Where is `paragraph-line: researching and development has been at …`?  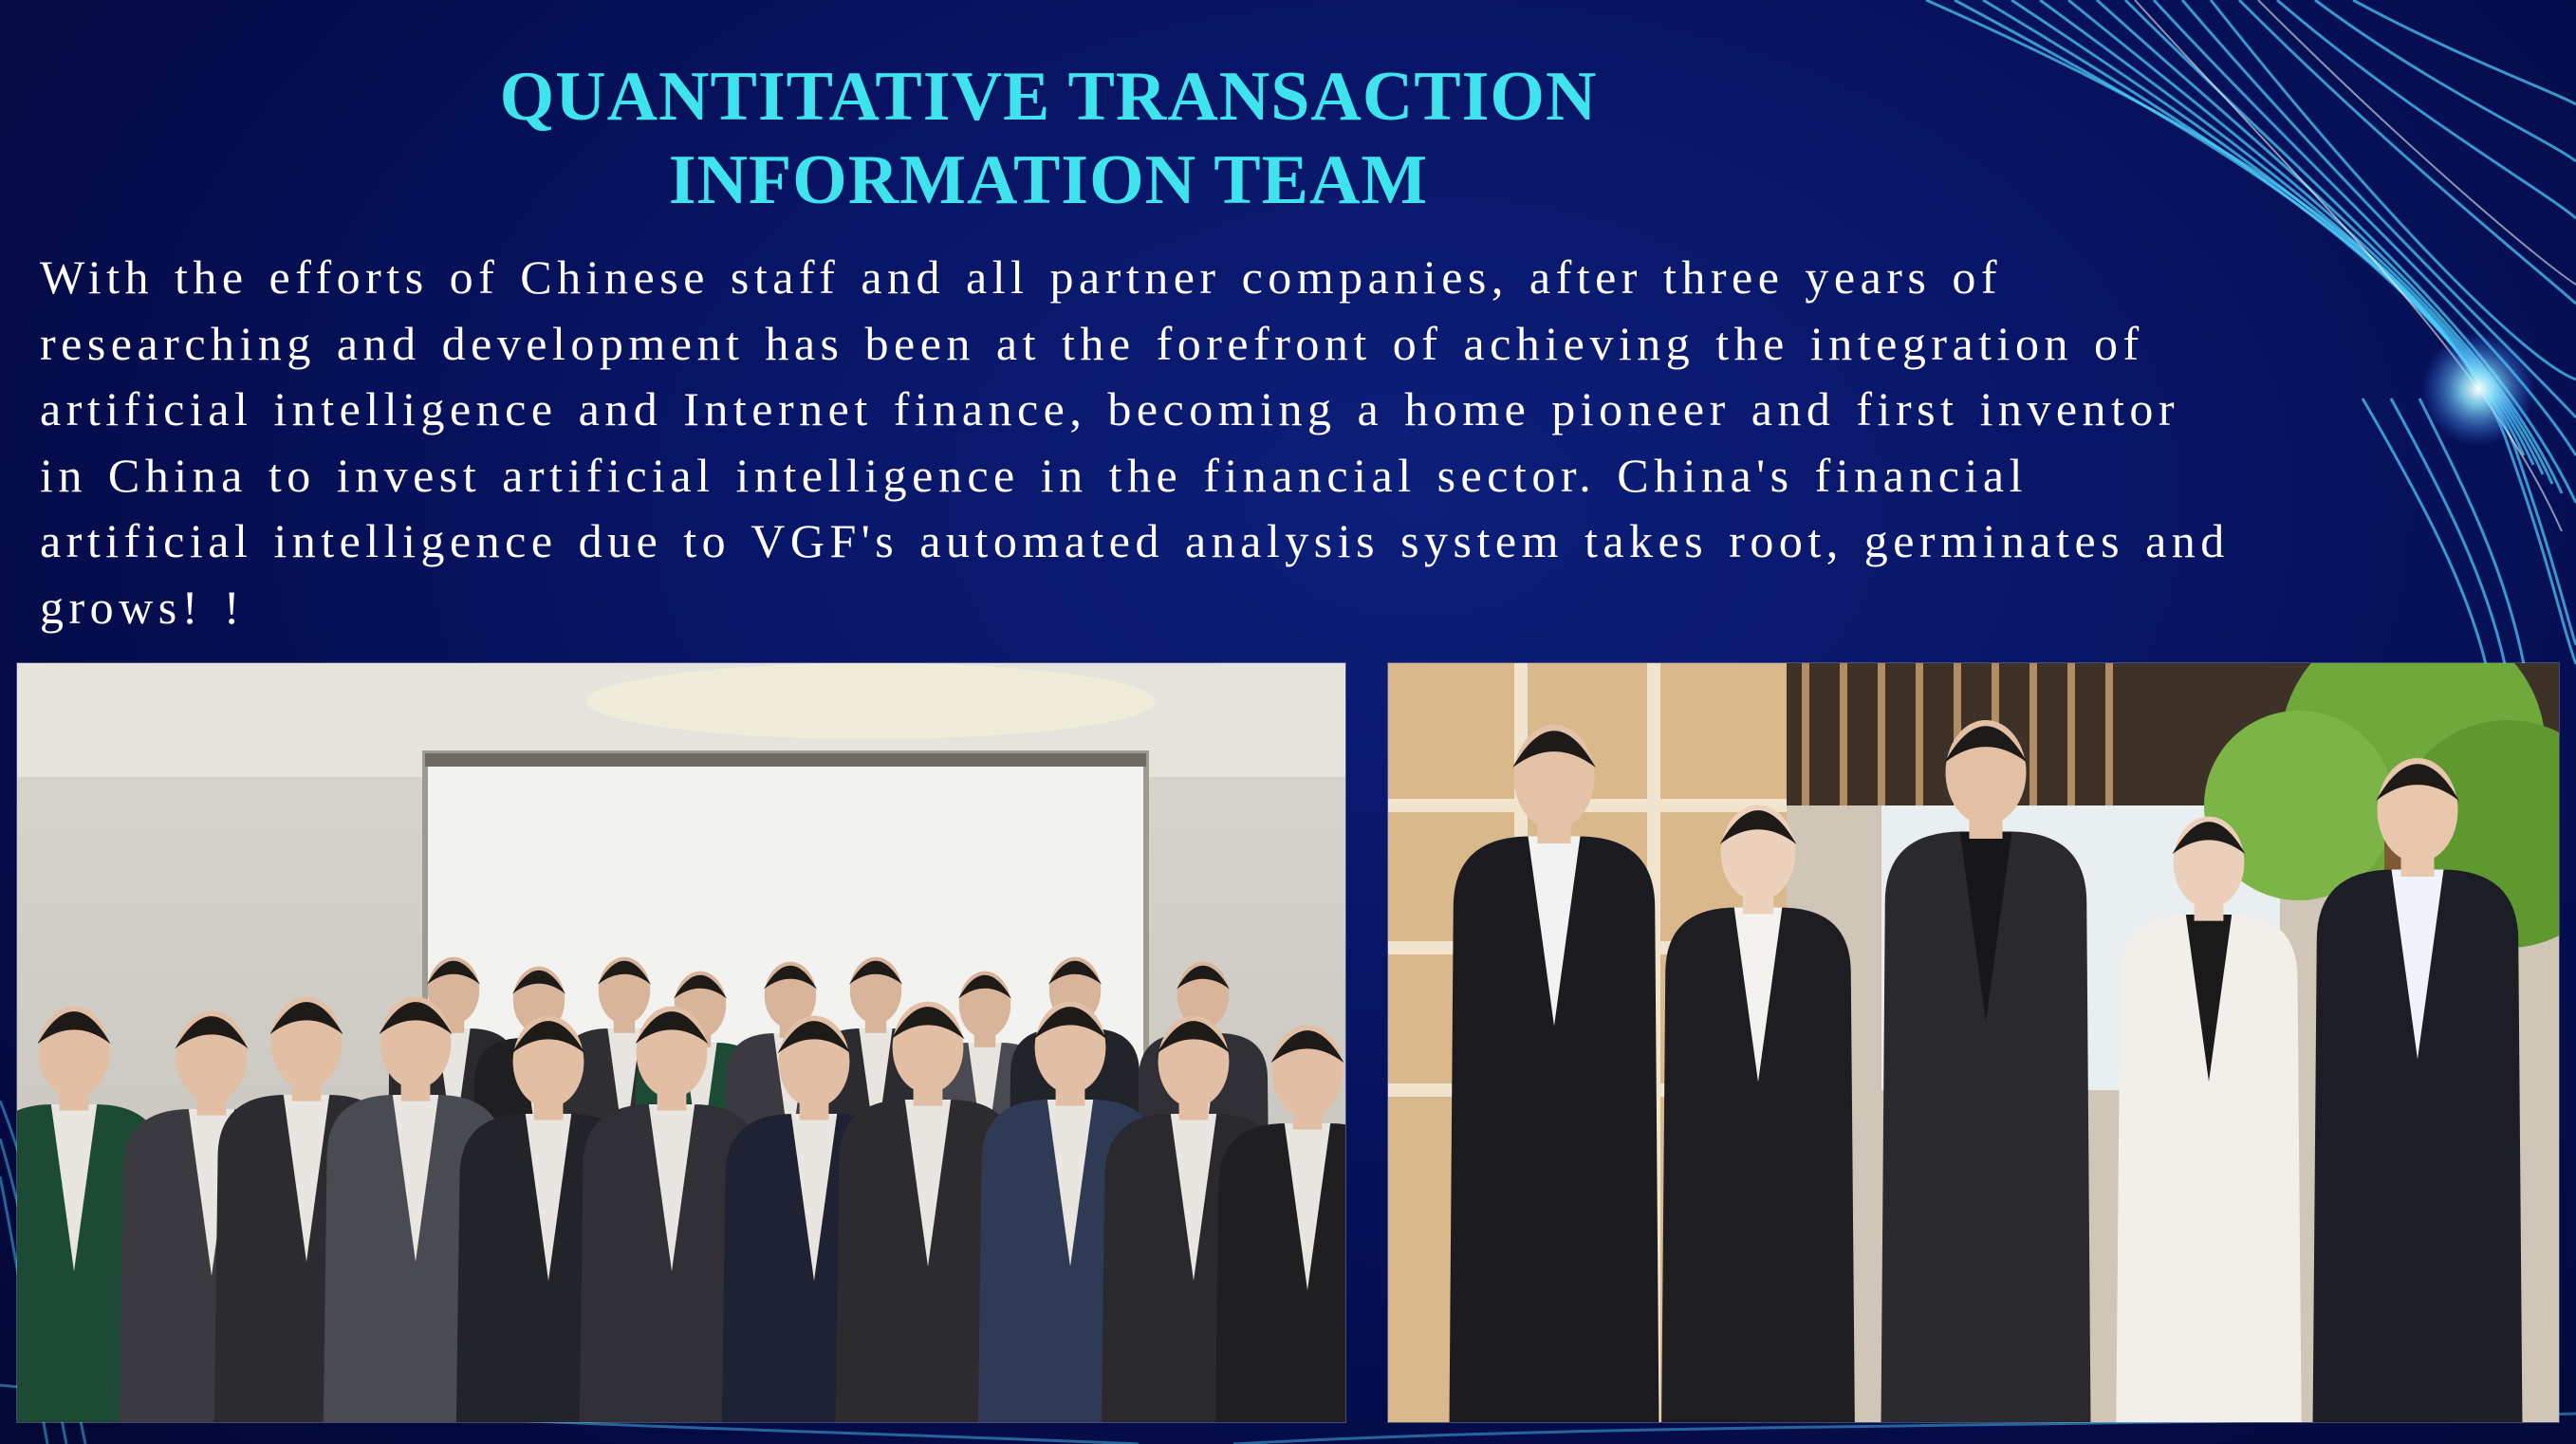 paragraph-line: researching and development has been at … is located at coordinates (1092, 343).